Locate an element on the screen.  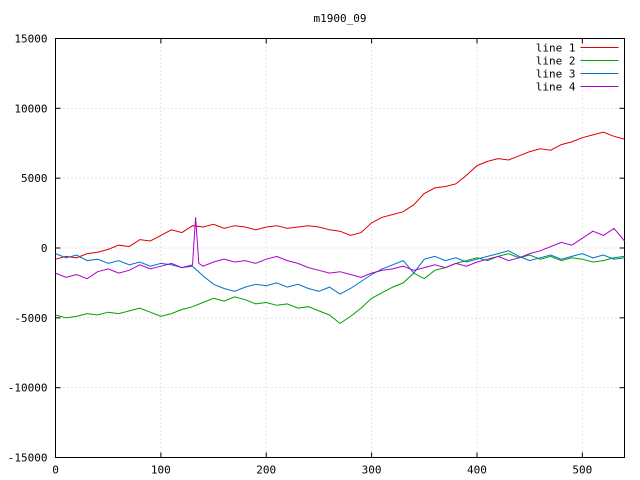
y-tick-label: 15000 is located at coordinates (30, 39).